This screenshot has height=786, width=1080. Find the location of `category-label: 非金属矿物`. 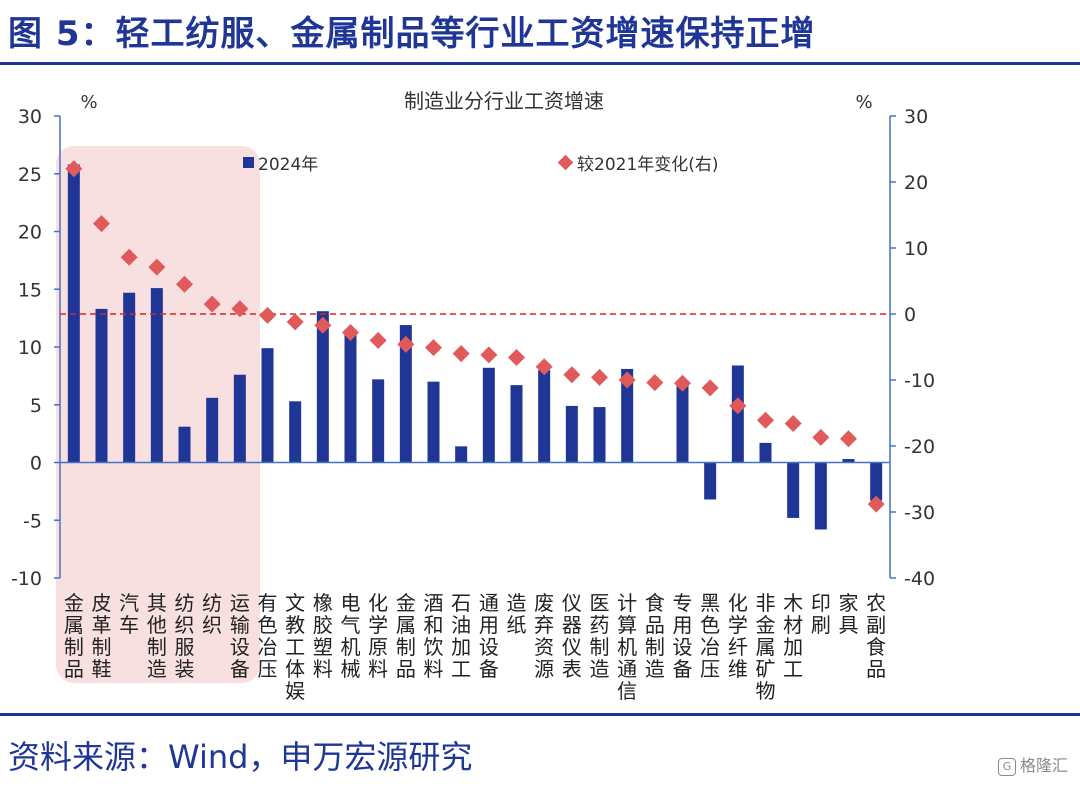

category-label: 非金属矿物 is located at coordinates (766, 647).